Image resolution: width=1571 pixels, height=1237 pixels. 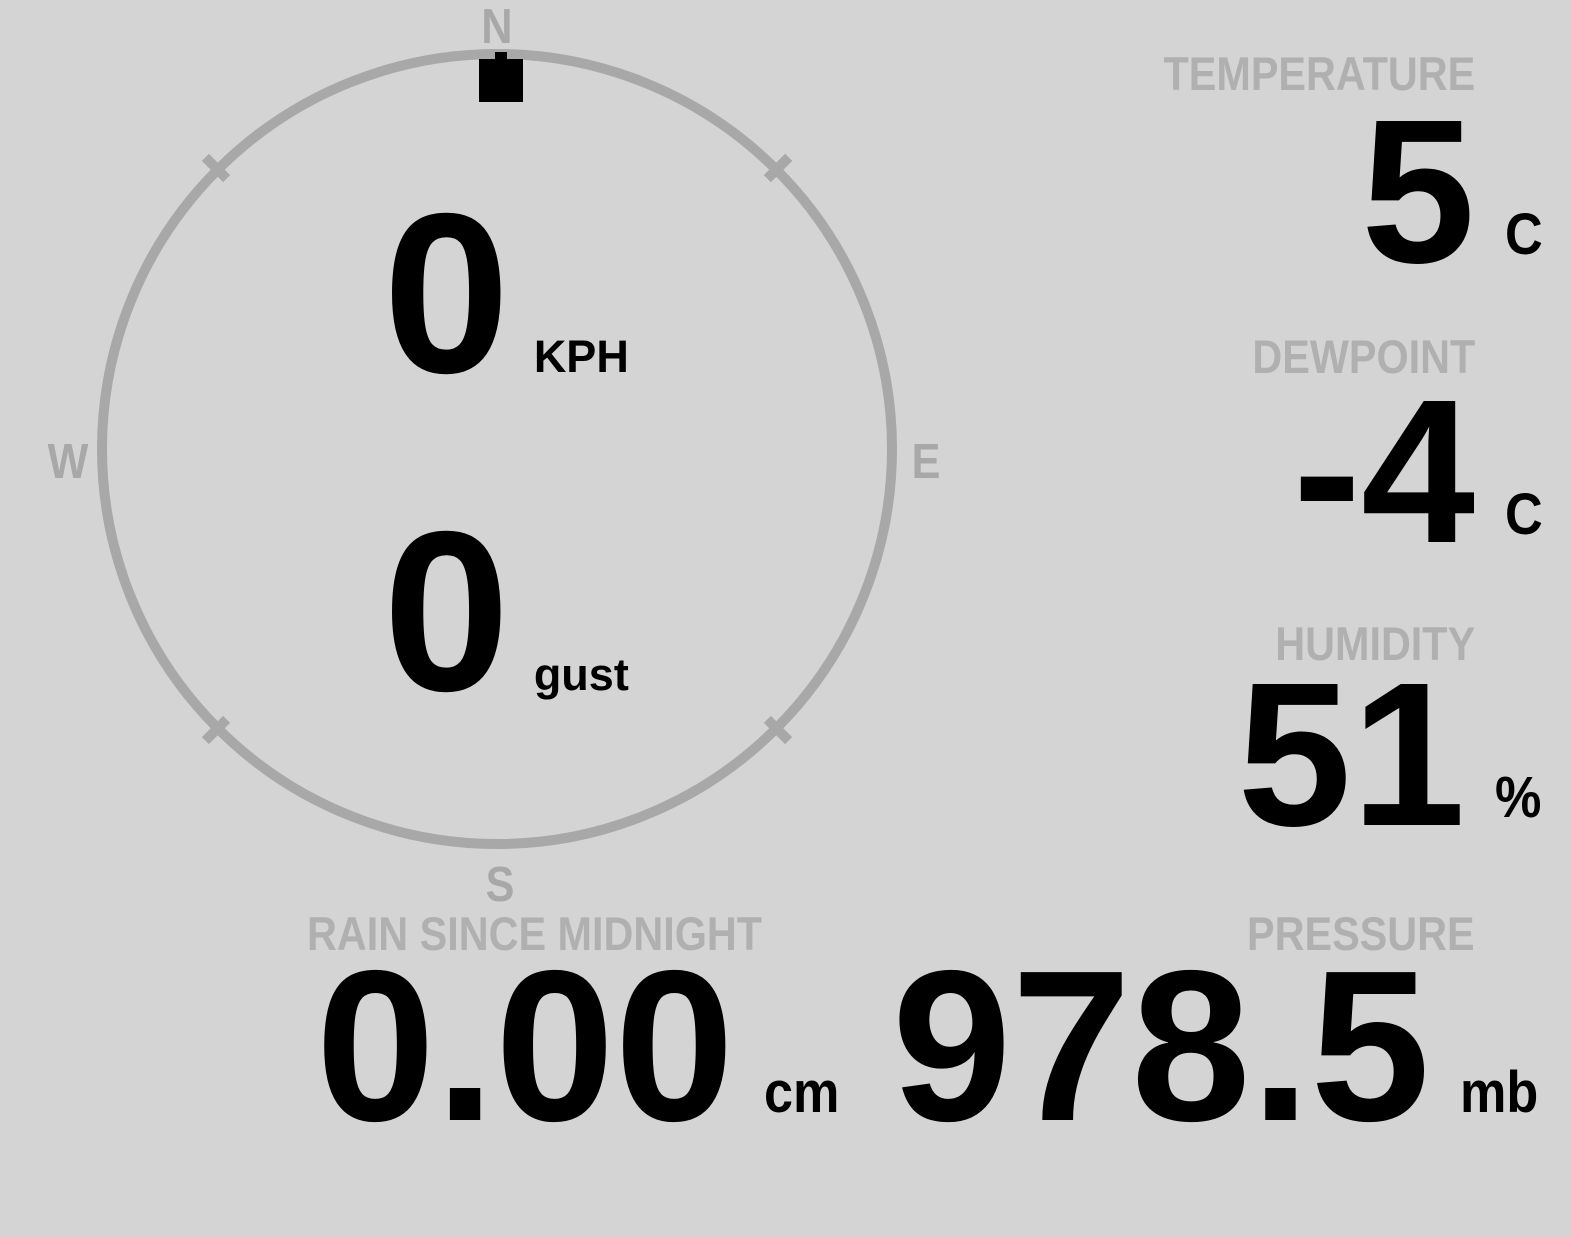 I want to click on dewpoint-label: DEWPOINT, so click(x=1363, y=356).